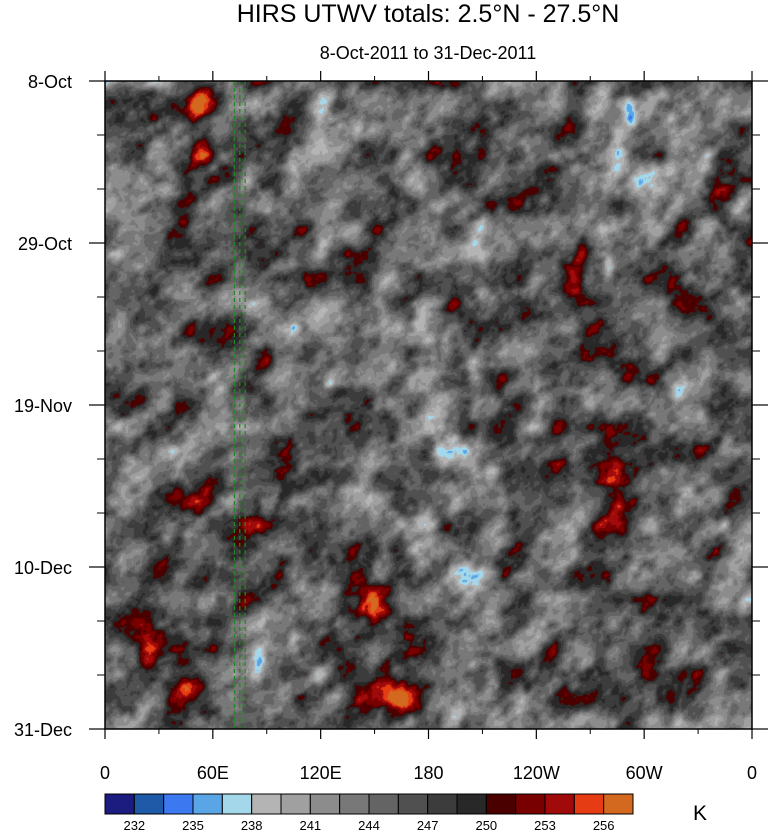 Image resolution: width=771 pixels, height=830 pixels. What do you see at coordinates (428, 773) in the screenshot?
I see `x-tick-label: 180` at bounding box center [428, 773].